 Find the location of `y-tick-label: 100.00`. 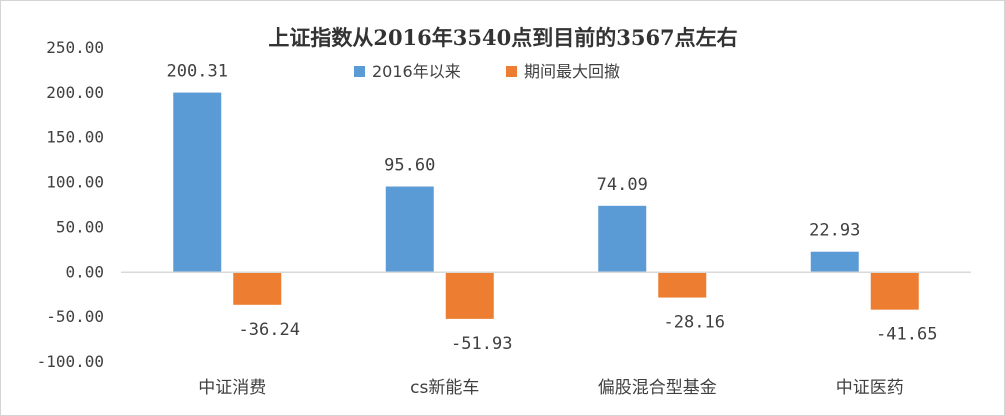

y-tick-label: 100.00 is located at coordinates (75, 182).